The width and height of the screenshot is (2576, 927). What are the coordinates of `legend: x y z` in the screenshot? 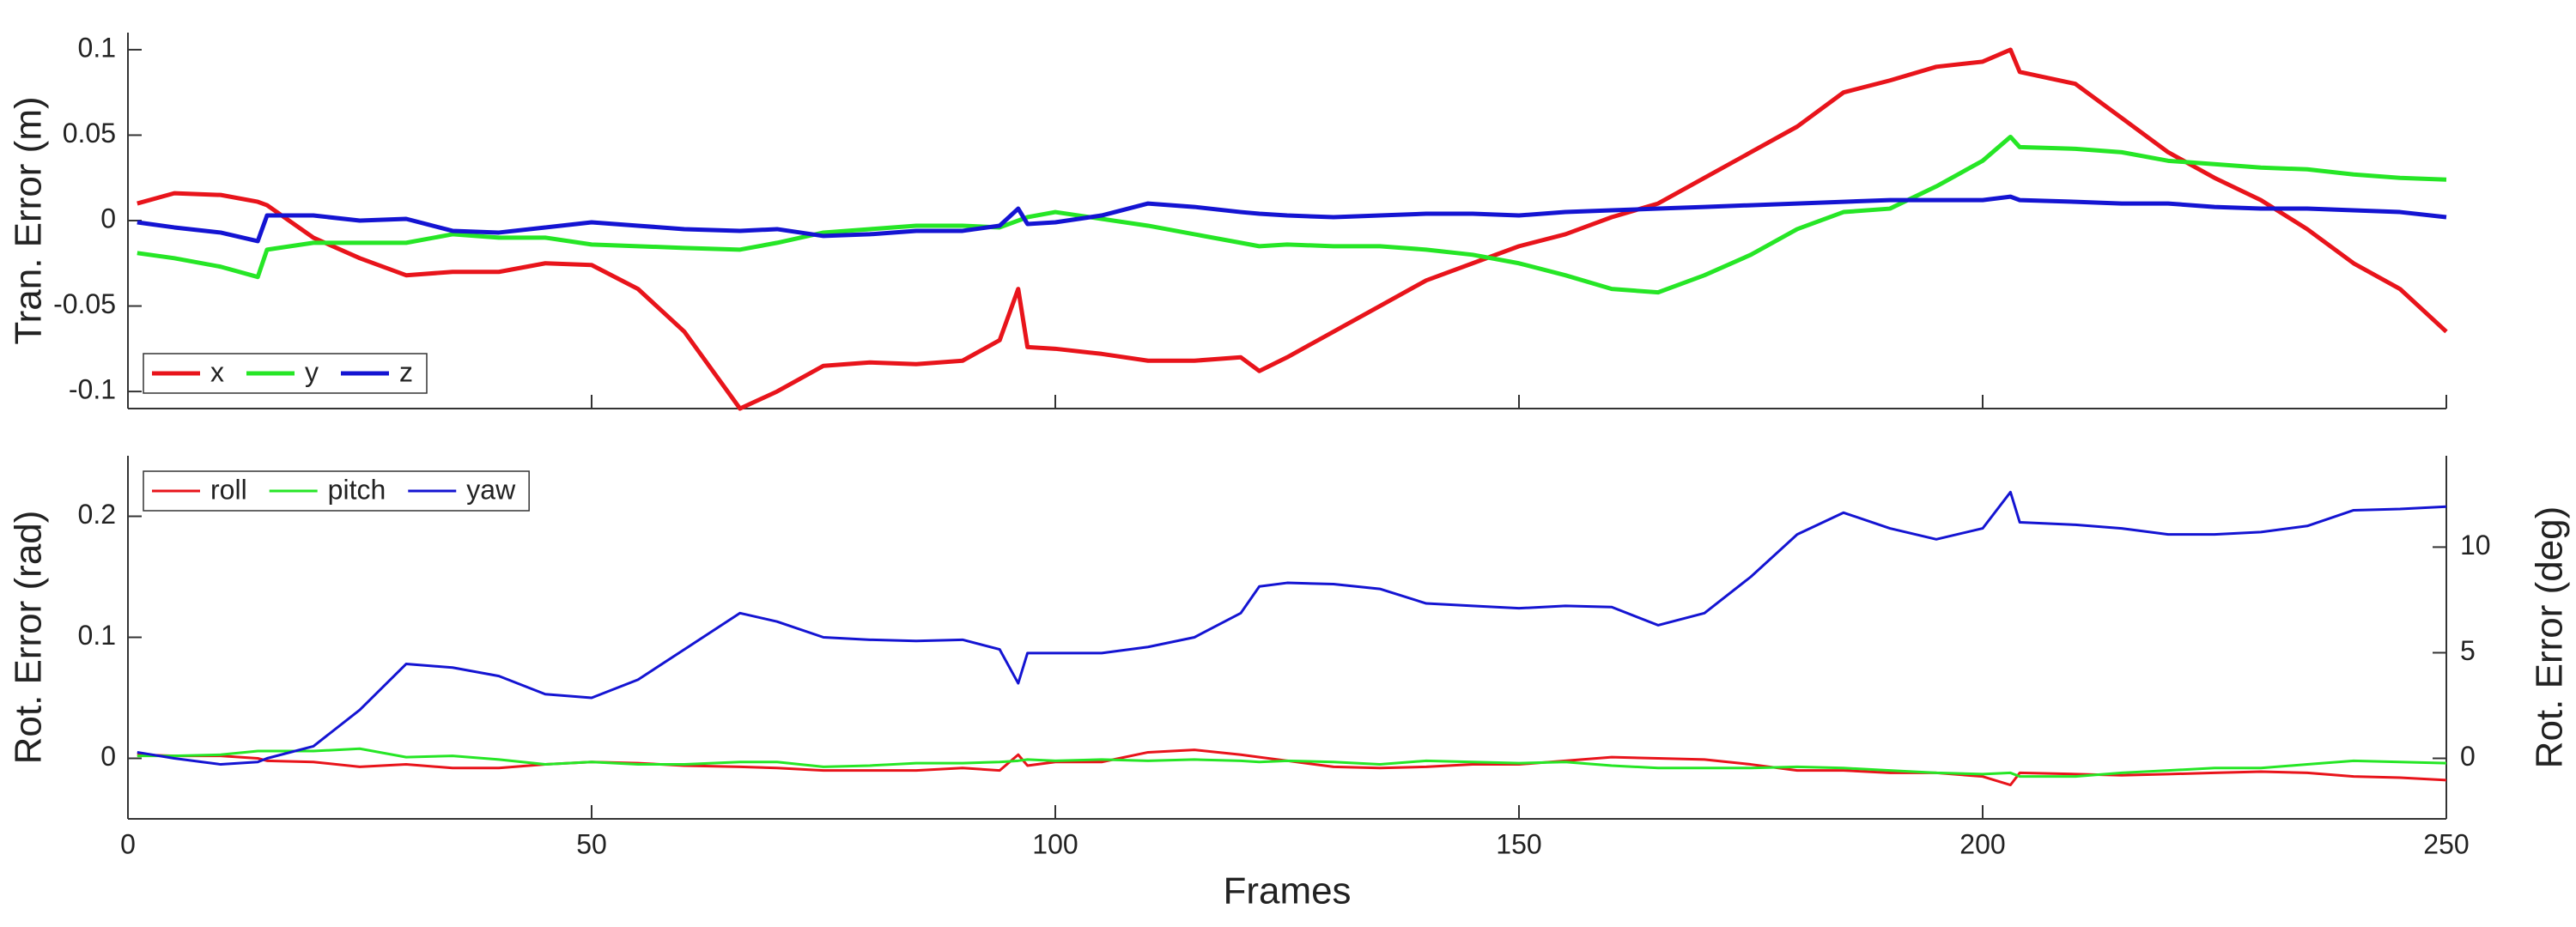 It's located at (285, 373).